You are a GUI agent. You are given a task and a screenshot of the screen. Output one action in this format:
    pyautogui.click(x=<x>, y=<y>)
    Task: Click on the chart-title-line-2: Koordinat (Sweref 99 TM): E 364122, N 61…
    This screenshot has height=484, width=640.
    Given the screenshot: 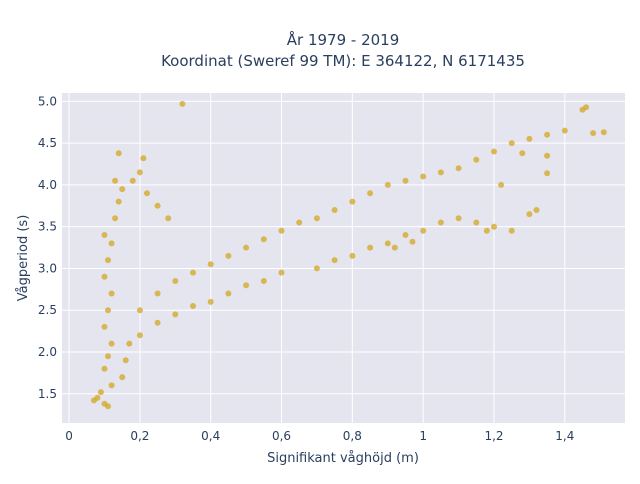 What is the action you would take?
    pyautogui.click(x=343, y=61)
    